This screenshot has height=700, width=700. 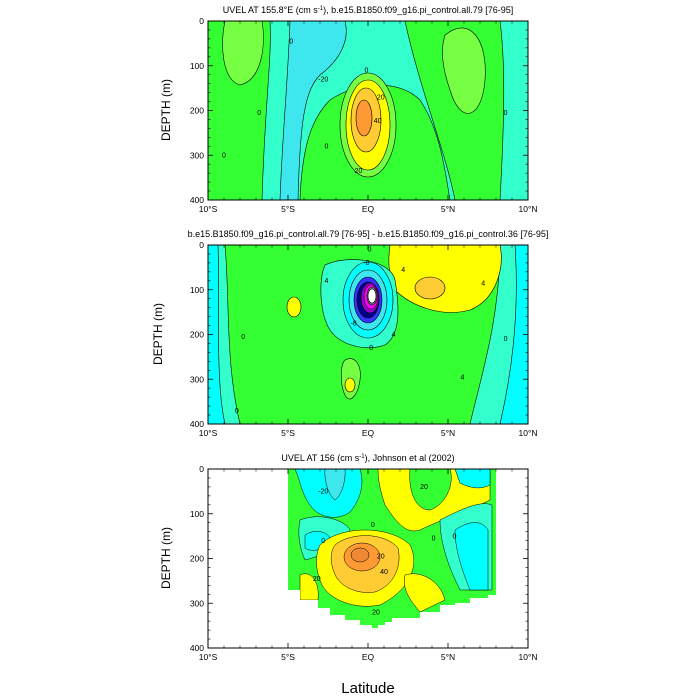 I want to click on panel-3-contour-labels: -20 20 0 0 20 40 20 0 20 0, so click(x=385, y=550).